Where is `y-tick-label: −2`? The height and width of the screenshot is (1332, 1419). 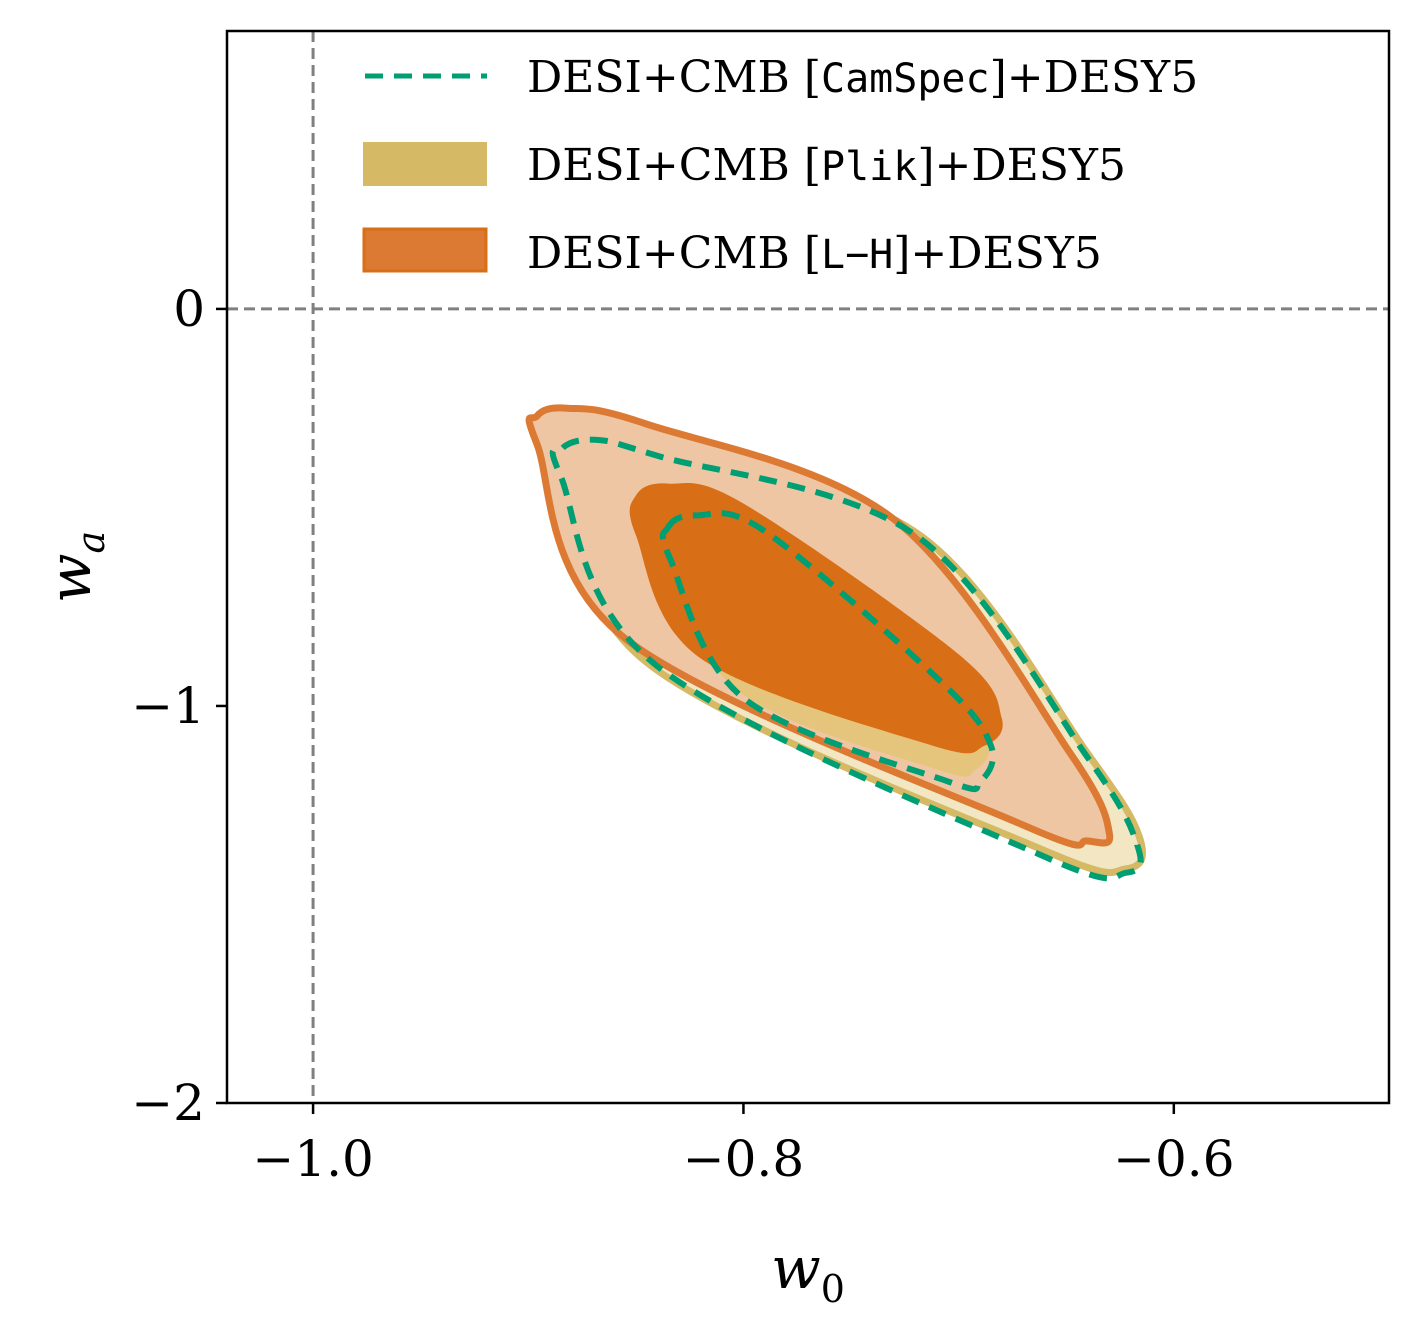 y-tick-label: −2 is located at coordinates (168, 1103).